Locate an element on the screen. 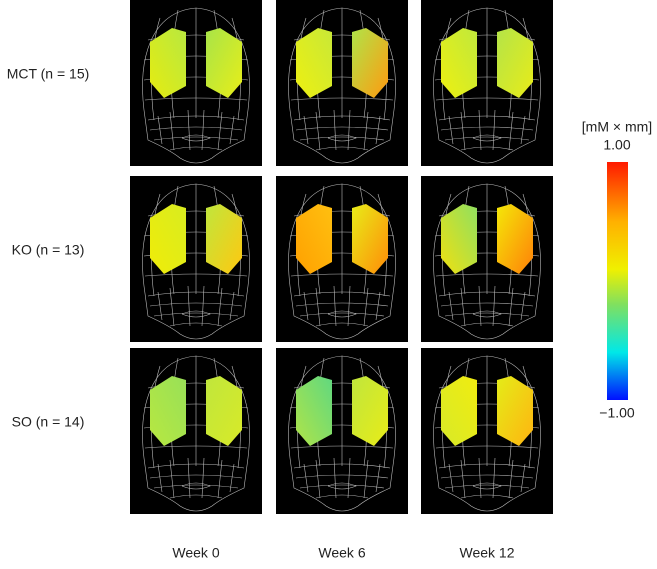  colorbar-max: 1.00 is located at coordinates (616, 145).